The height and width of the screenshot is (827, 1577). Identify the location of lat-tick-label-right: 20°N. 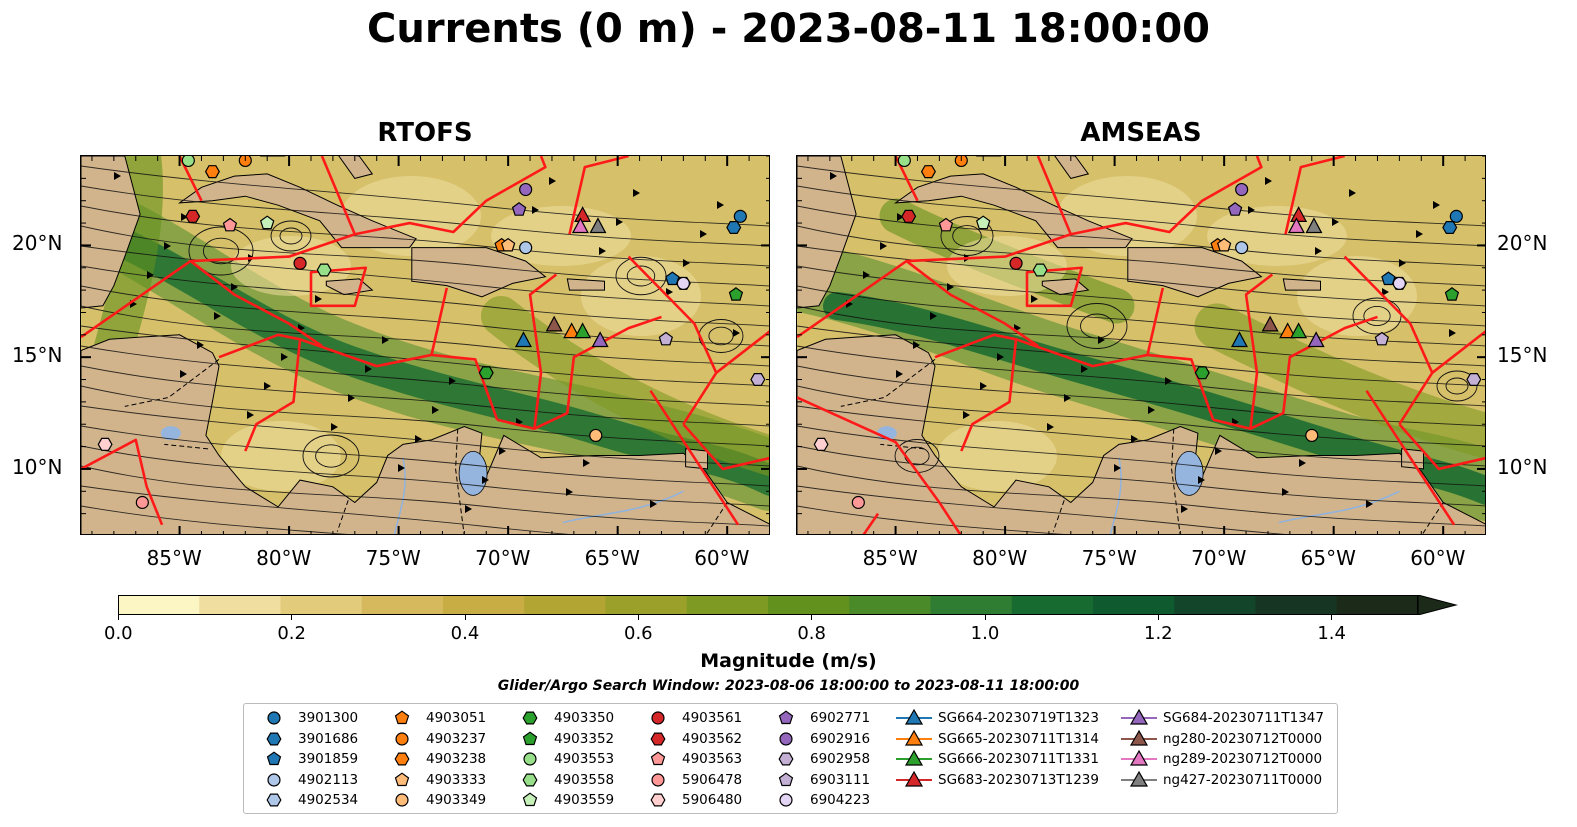
(1522, 243).